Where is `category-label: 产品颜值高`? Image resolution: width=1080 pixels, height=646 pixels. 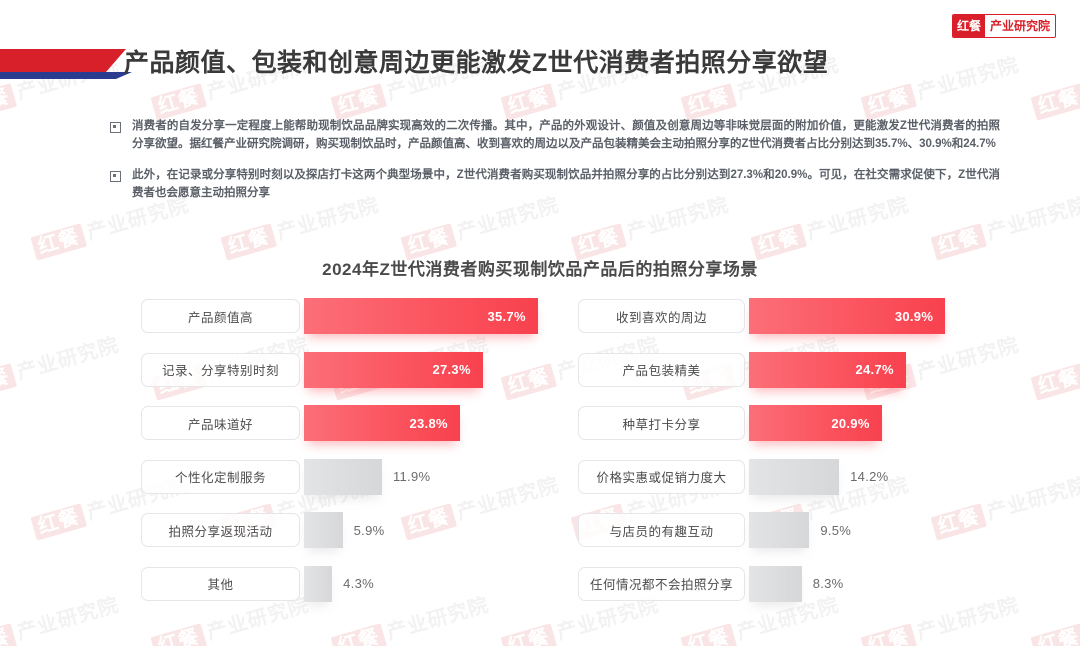 category-label: 产品颜值高 is located at coordinates (220, 317).